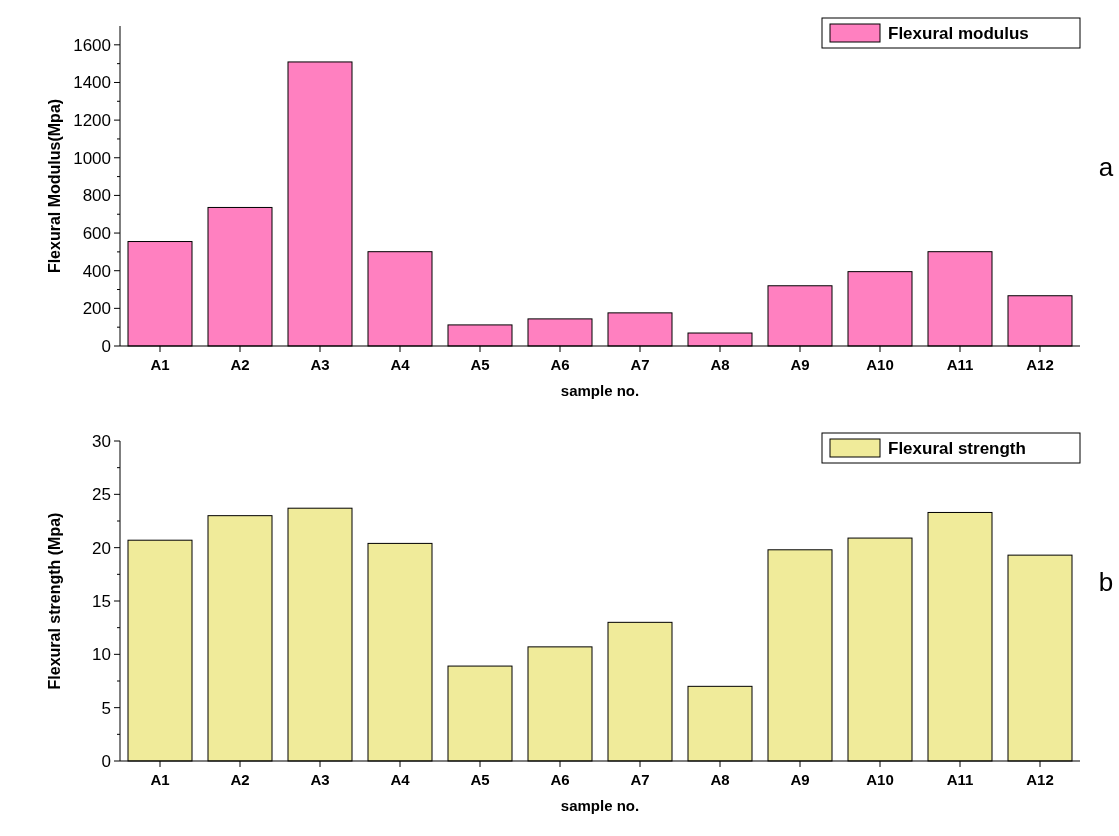  I want to click on y-tick-label: 15, so click(101, 601).